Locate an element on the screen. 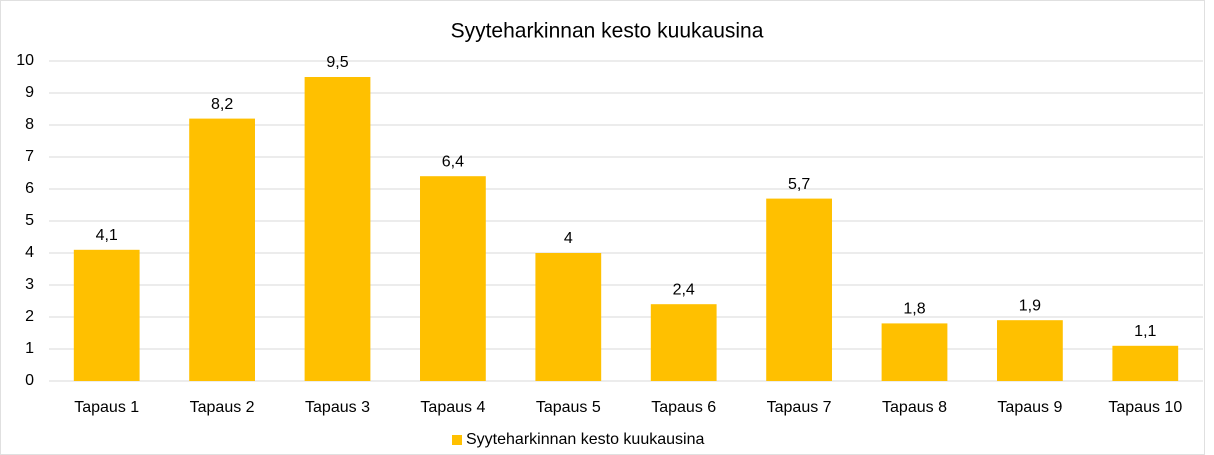 The image size is (1214, 455). y-tick-label: 10 is located at coordinates (25, 60).